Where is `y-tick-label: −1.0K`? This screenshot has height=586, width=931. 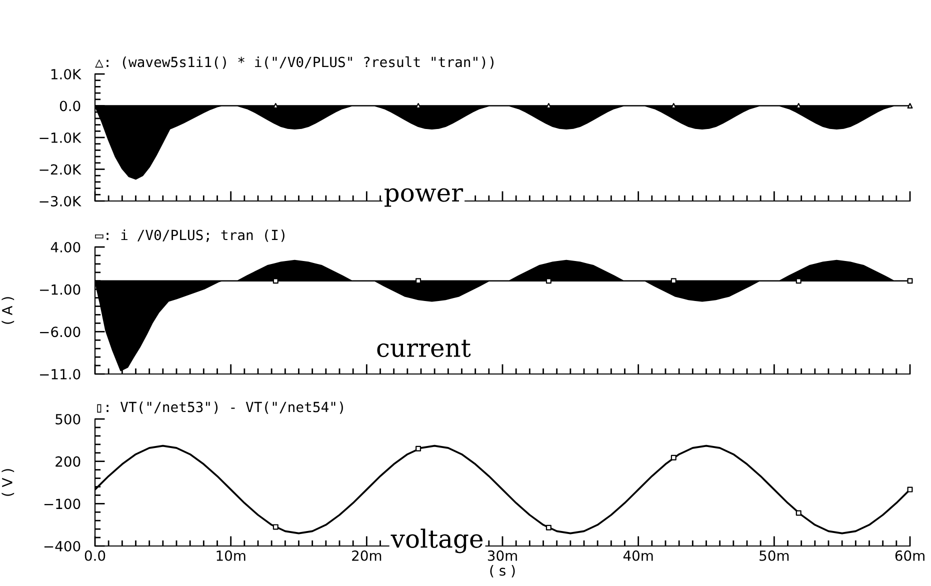
y-tick-label: −1.0K is located at coordinates (61, 137).